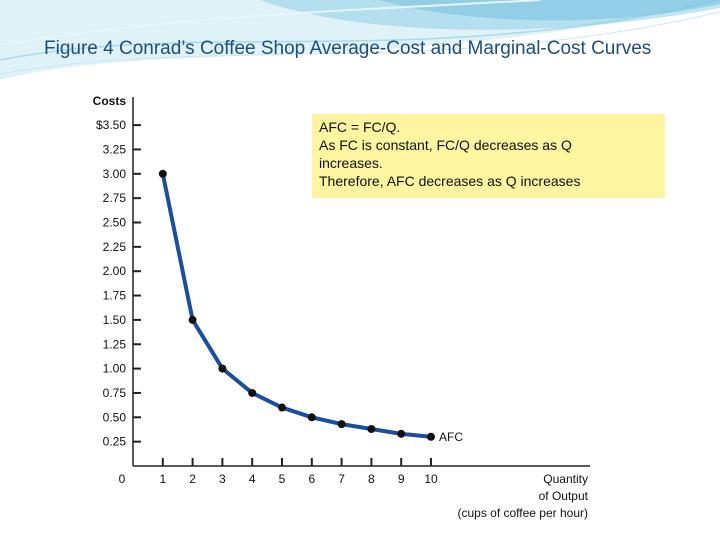  Describe the element at coordinates (282, 479) in the screenshot. I see `x-tick-label: 5` at that location.